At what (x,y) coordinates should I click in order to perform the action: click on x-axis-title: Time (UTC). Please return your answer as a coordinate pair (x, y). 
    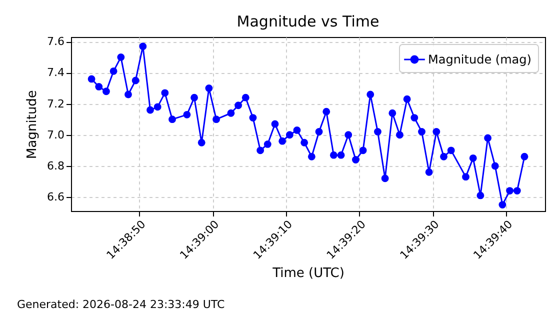
    Looking at the image, I should click on (308, 274).